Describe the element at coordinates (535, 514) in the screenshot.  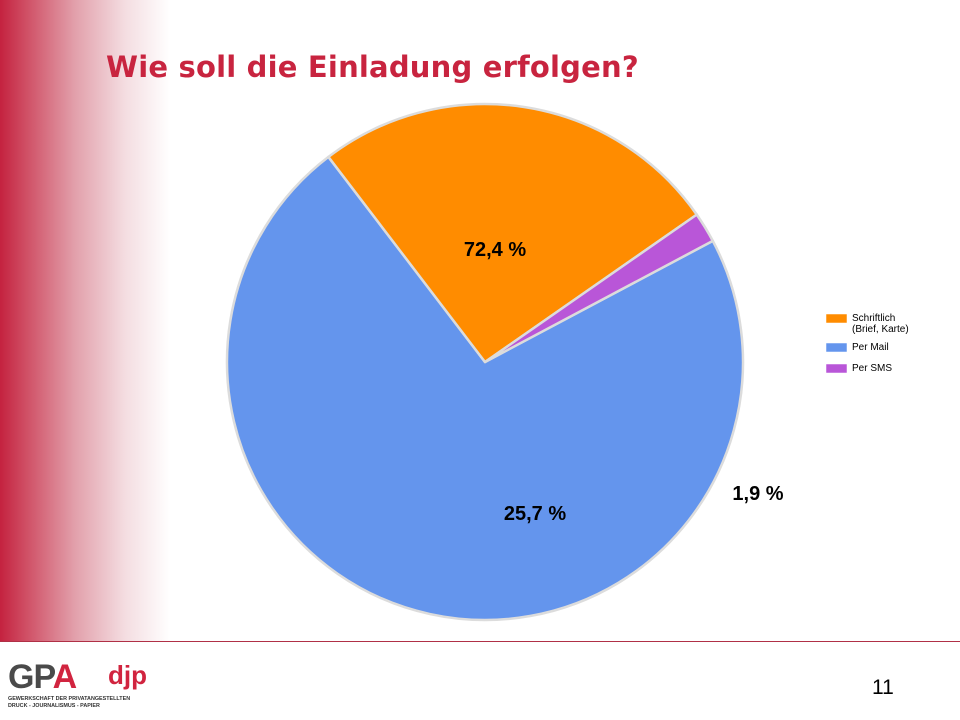
I see `pie-data-label: 25,7 %` at that location.